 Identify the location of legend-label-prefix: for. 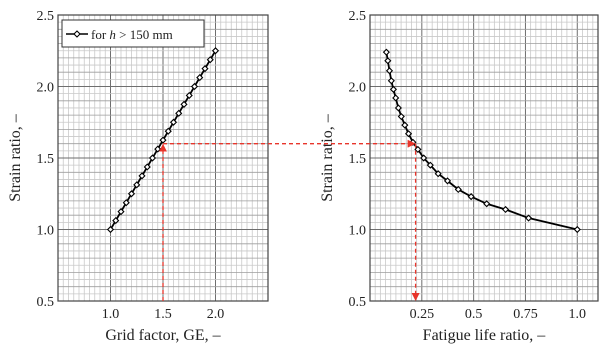
(100, 34).